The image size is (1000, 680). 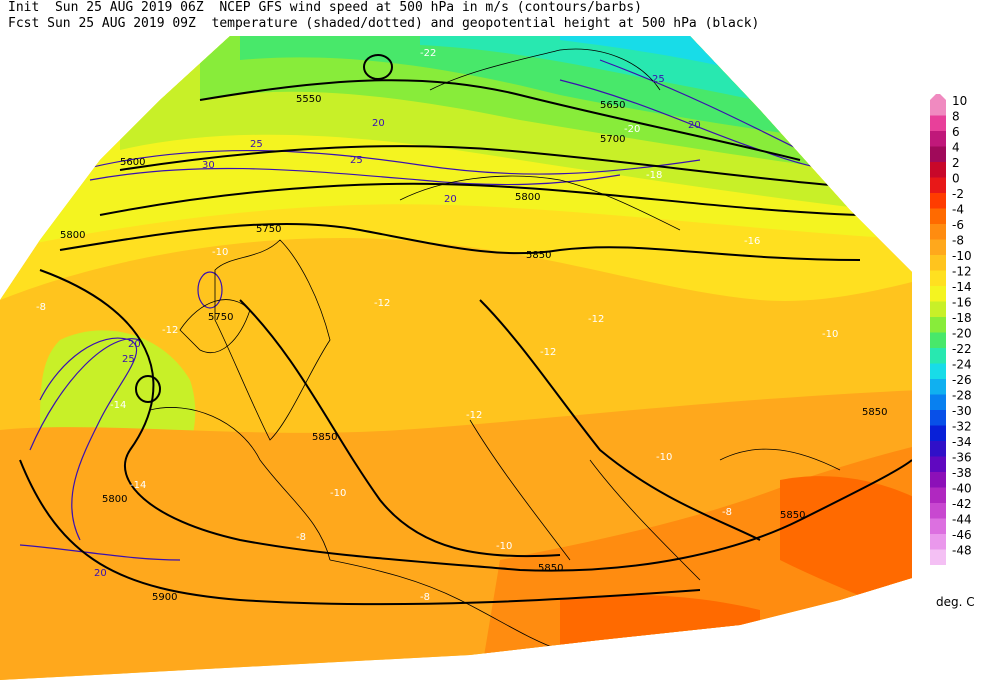 I want to click on legend-label: -30, so click(x=962, y=411).